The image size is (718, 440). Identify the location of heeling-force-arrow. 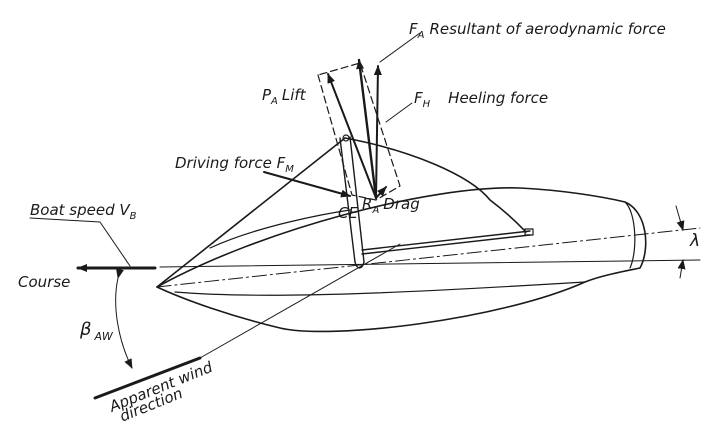
(377, 132).